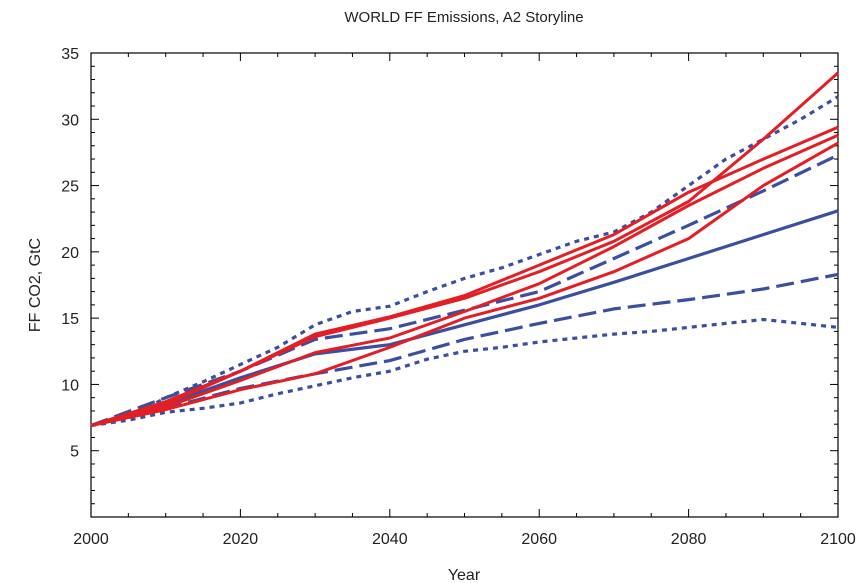 The image size is (864, 583). I want to click on y-tick-label: 30, so click(70, 120).